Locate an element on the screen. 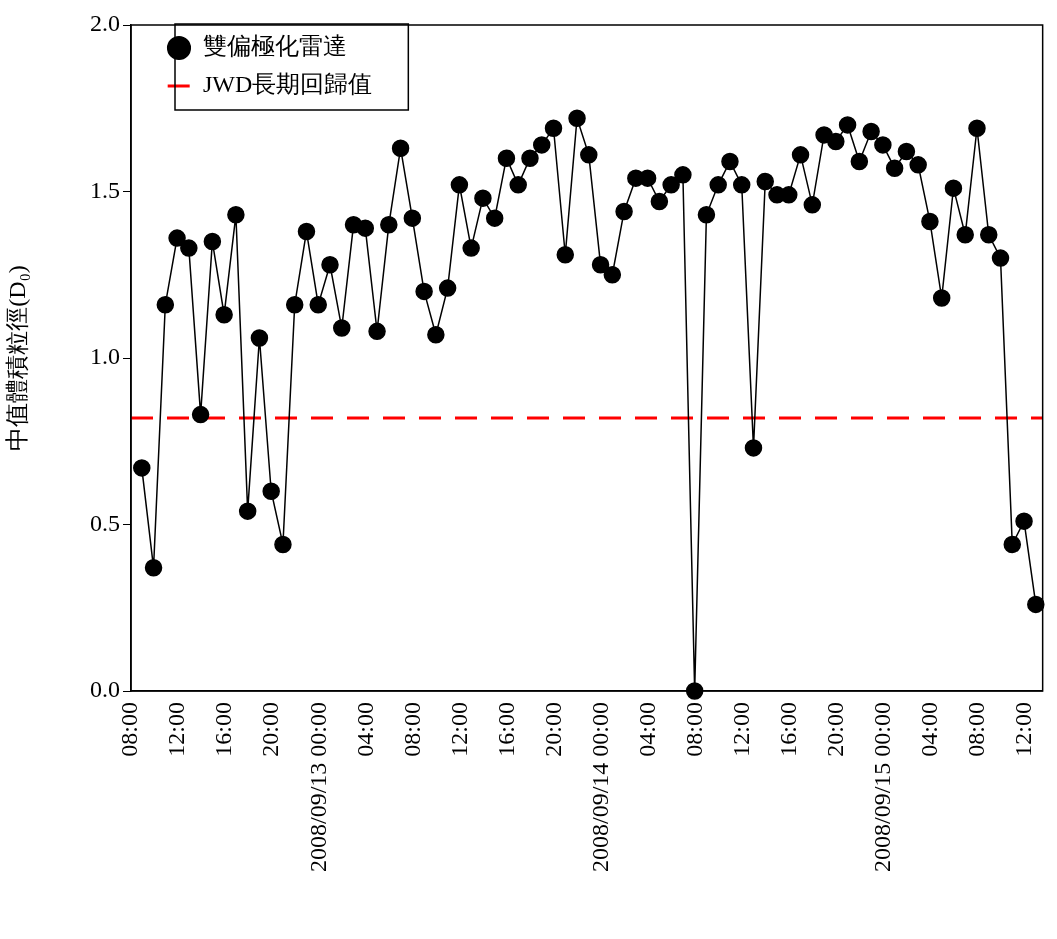  x-tick-label: 2008/09/14 00:00 is located at coordinates (599, 787).